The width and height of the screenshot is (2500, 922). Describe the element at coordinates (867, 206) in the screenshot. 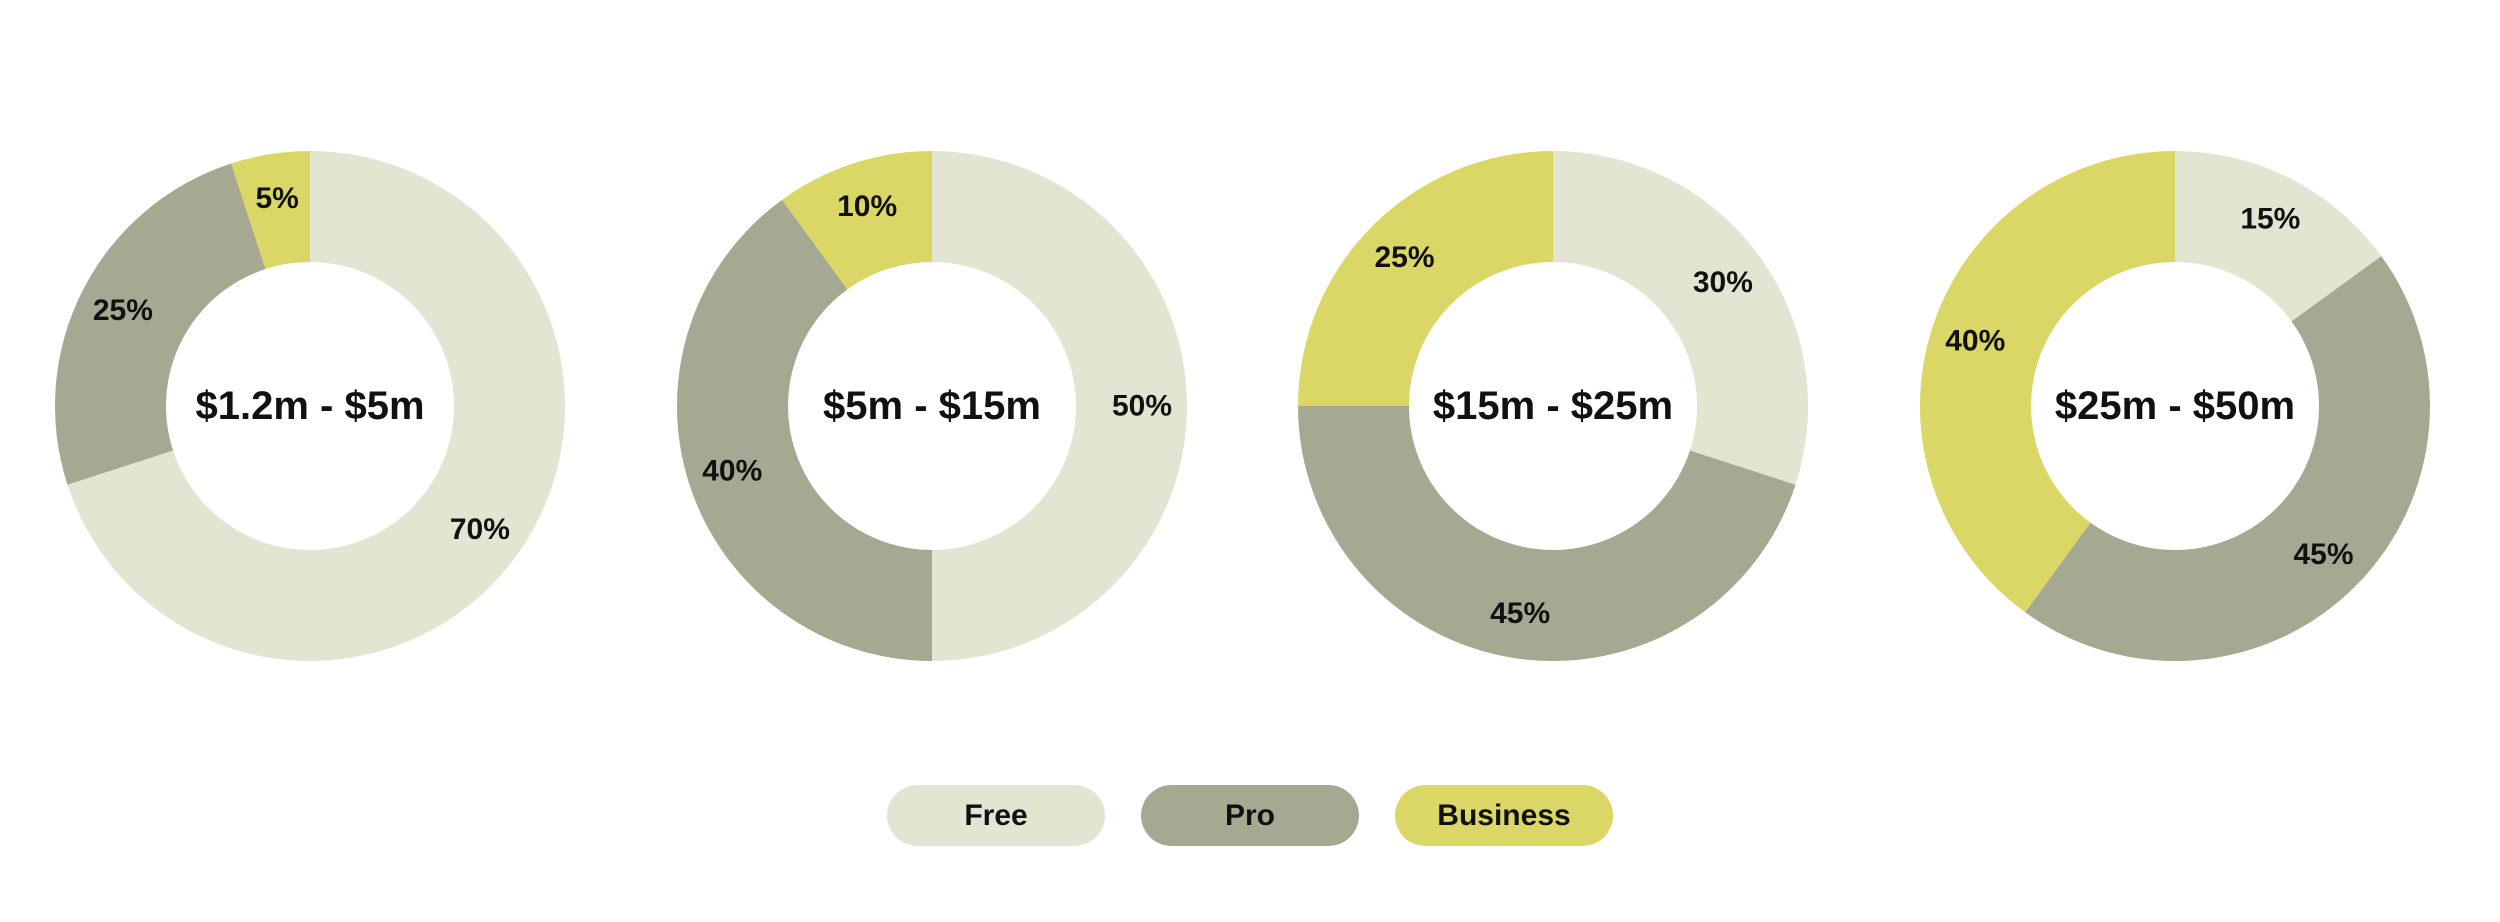

I see `slice-label-business: 10%` at that location.